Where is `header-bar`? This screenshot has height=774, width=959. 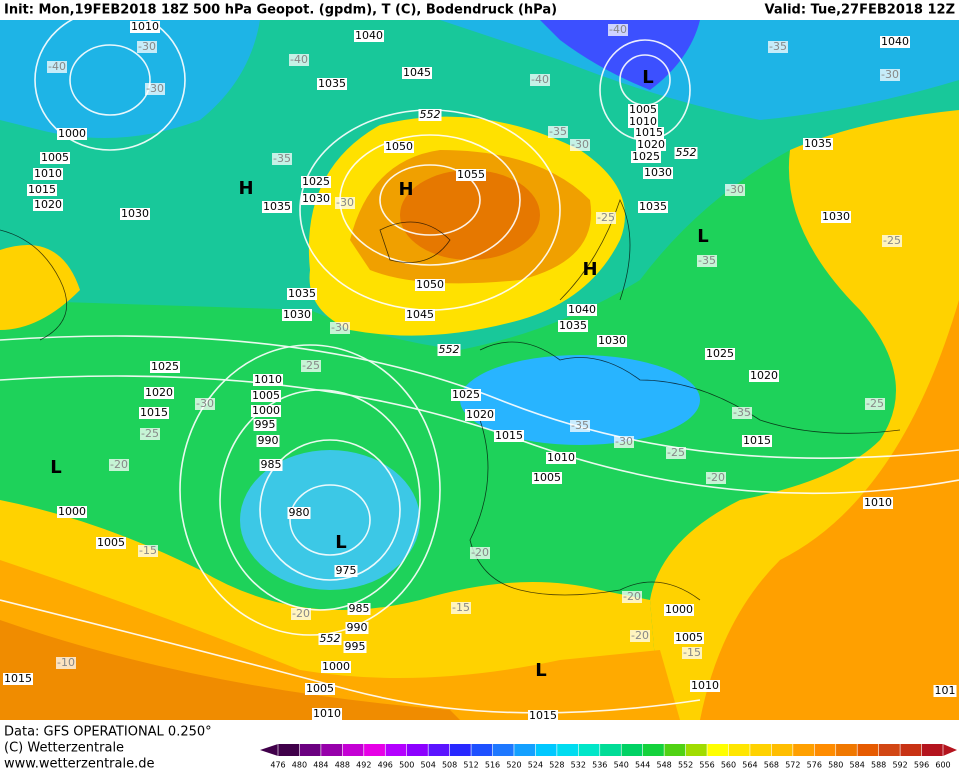
header-bar is located at coordinates (479, 10).